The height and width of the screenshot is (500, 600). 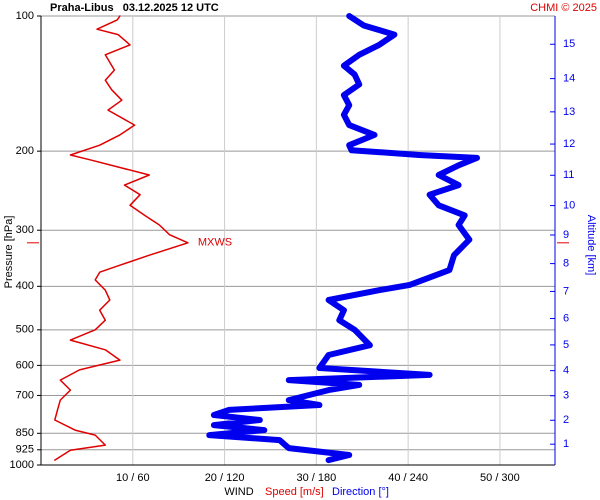 What do you see at coordinates (566, 345) in the screenshot?
I see `y2-tick-label: 5` at bounding box center [566, 345].